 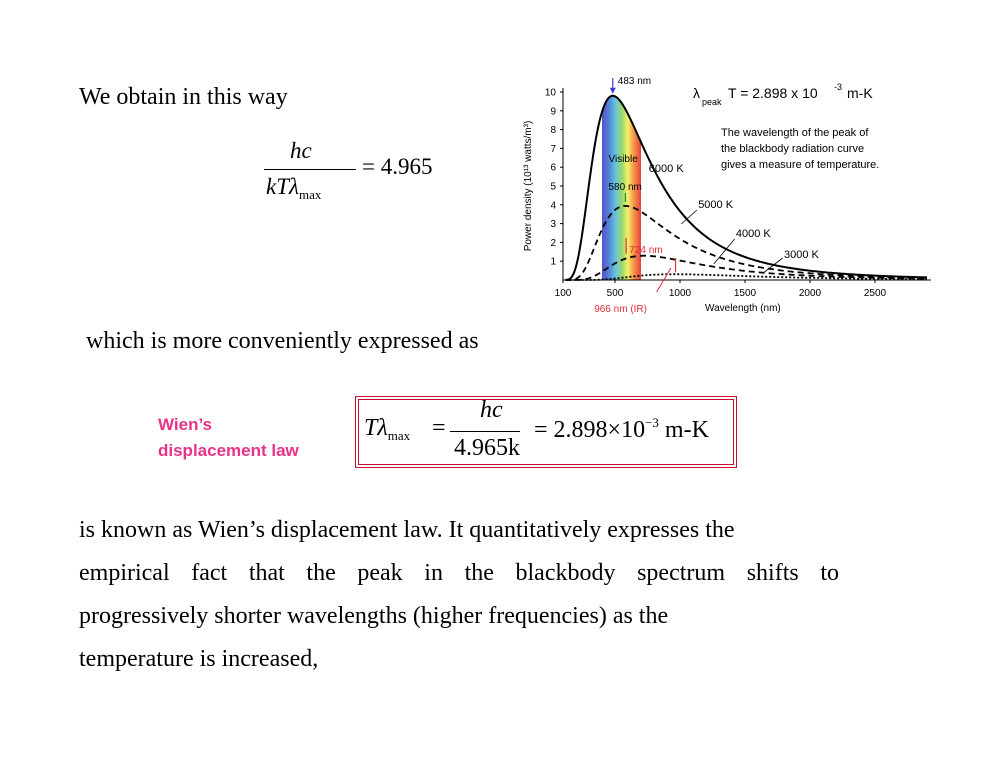 I want to click on formula-exp: -3, so click(x=838, y=87).